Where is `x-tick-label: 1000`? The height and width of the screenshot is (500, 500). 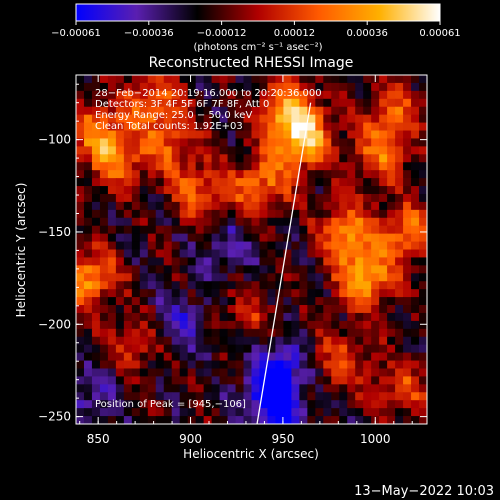 x-tick-label: 1000 is located at coordinates (375, 439).